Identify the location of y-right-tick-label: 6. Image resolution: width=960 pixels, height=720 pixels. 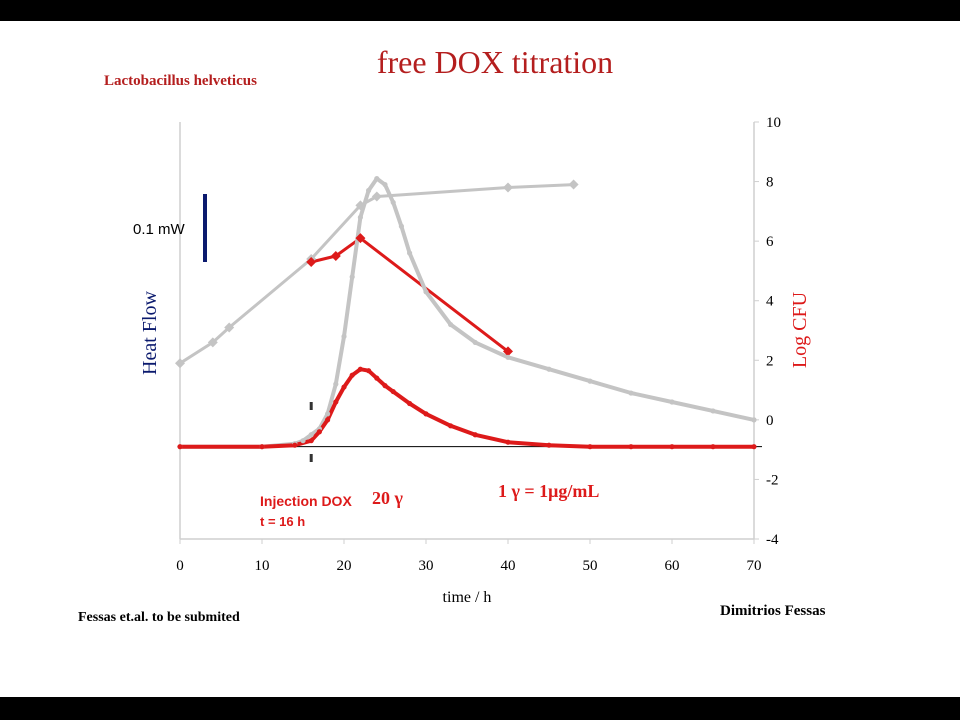
(770, 242).